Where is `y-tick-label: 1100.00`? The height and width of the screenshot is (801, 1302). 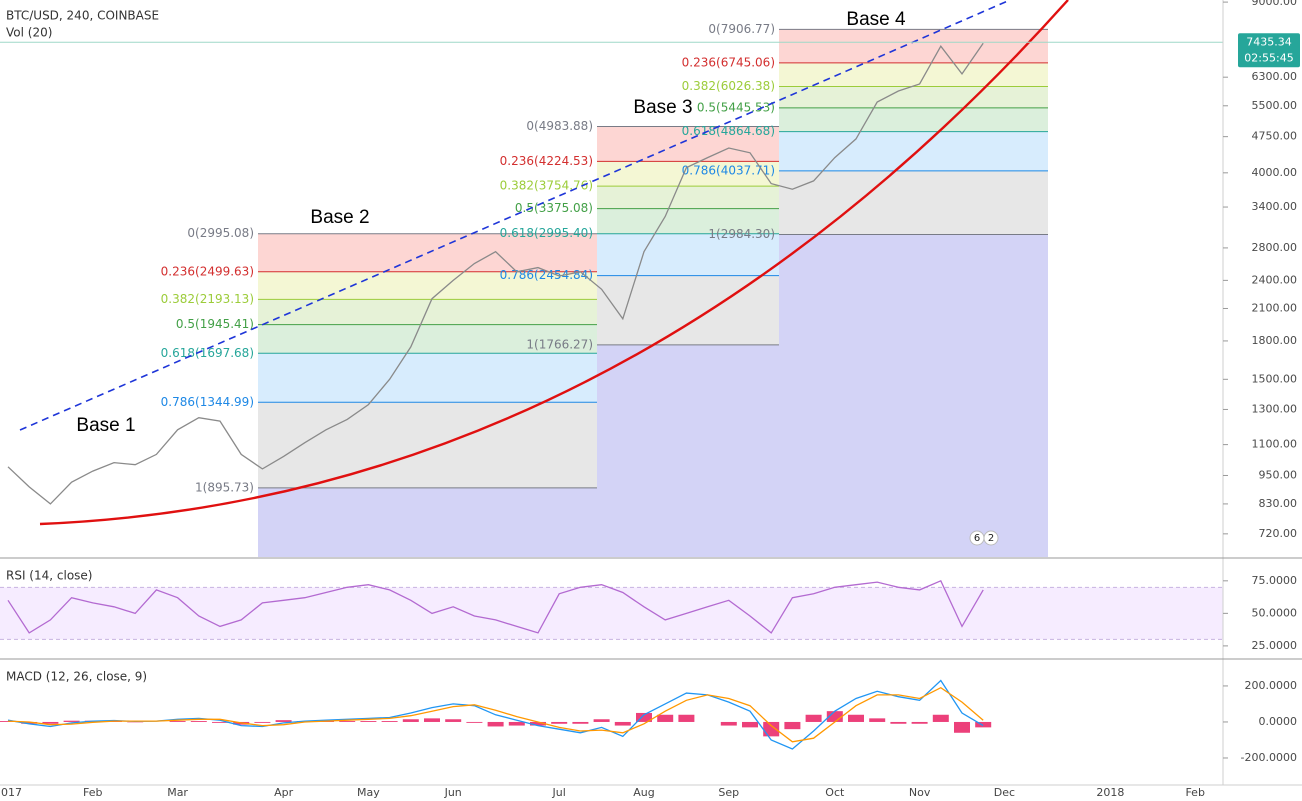
y-tick-label: 1100.00 is located at coordinates (1275, 444).